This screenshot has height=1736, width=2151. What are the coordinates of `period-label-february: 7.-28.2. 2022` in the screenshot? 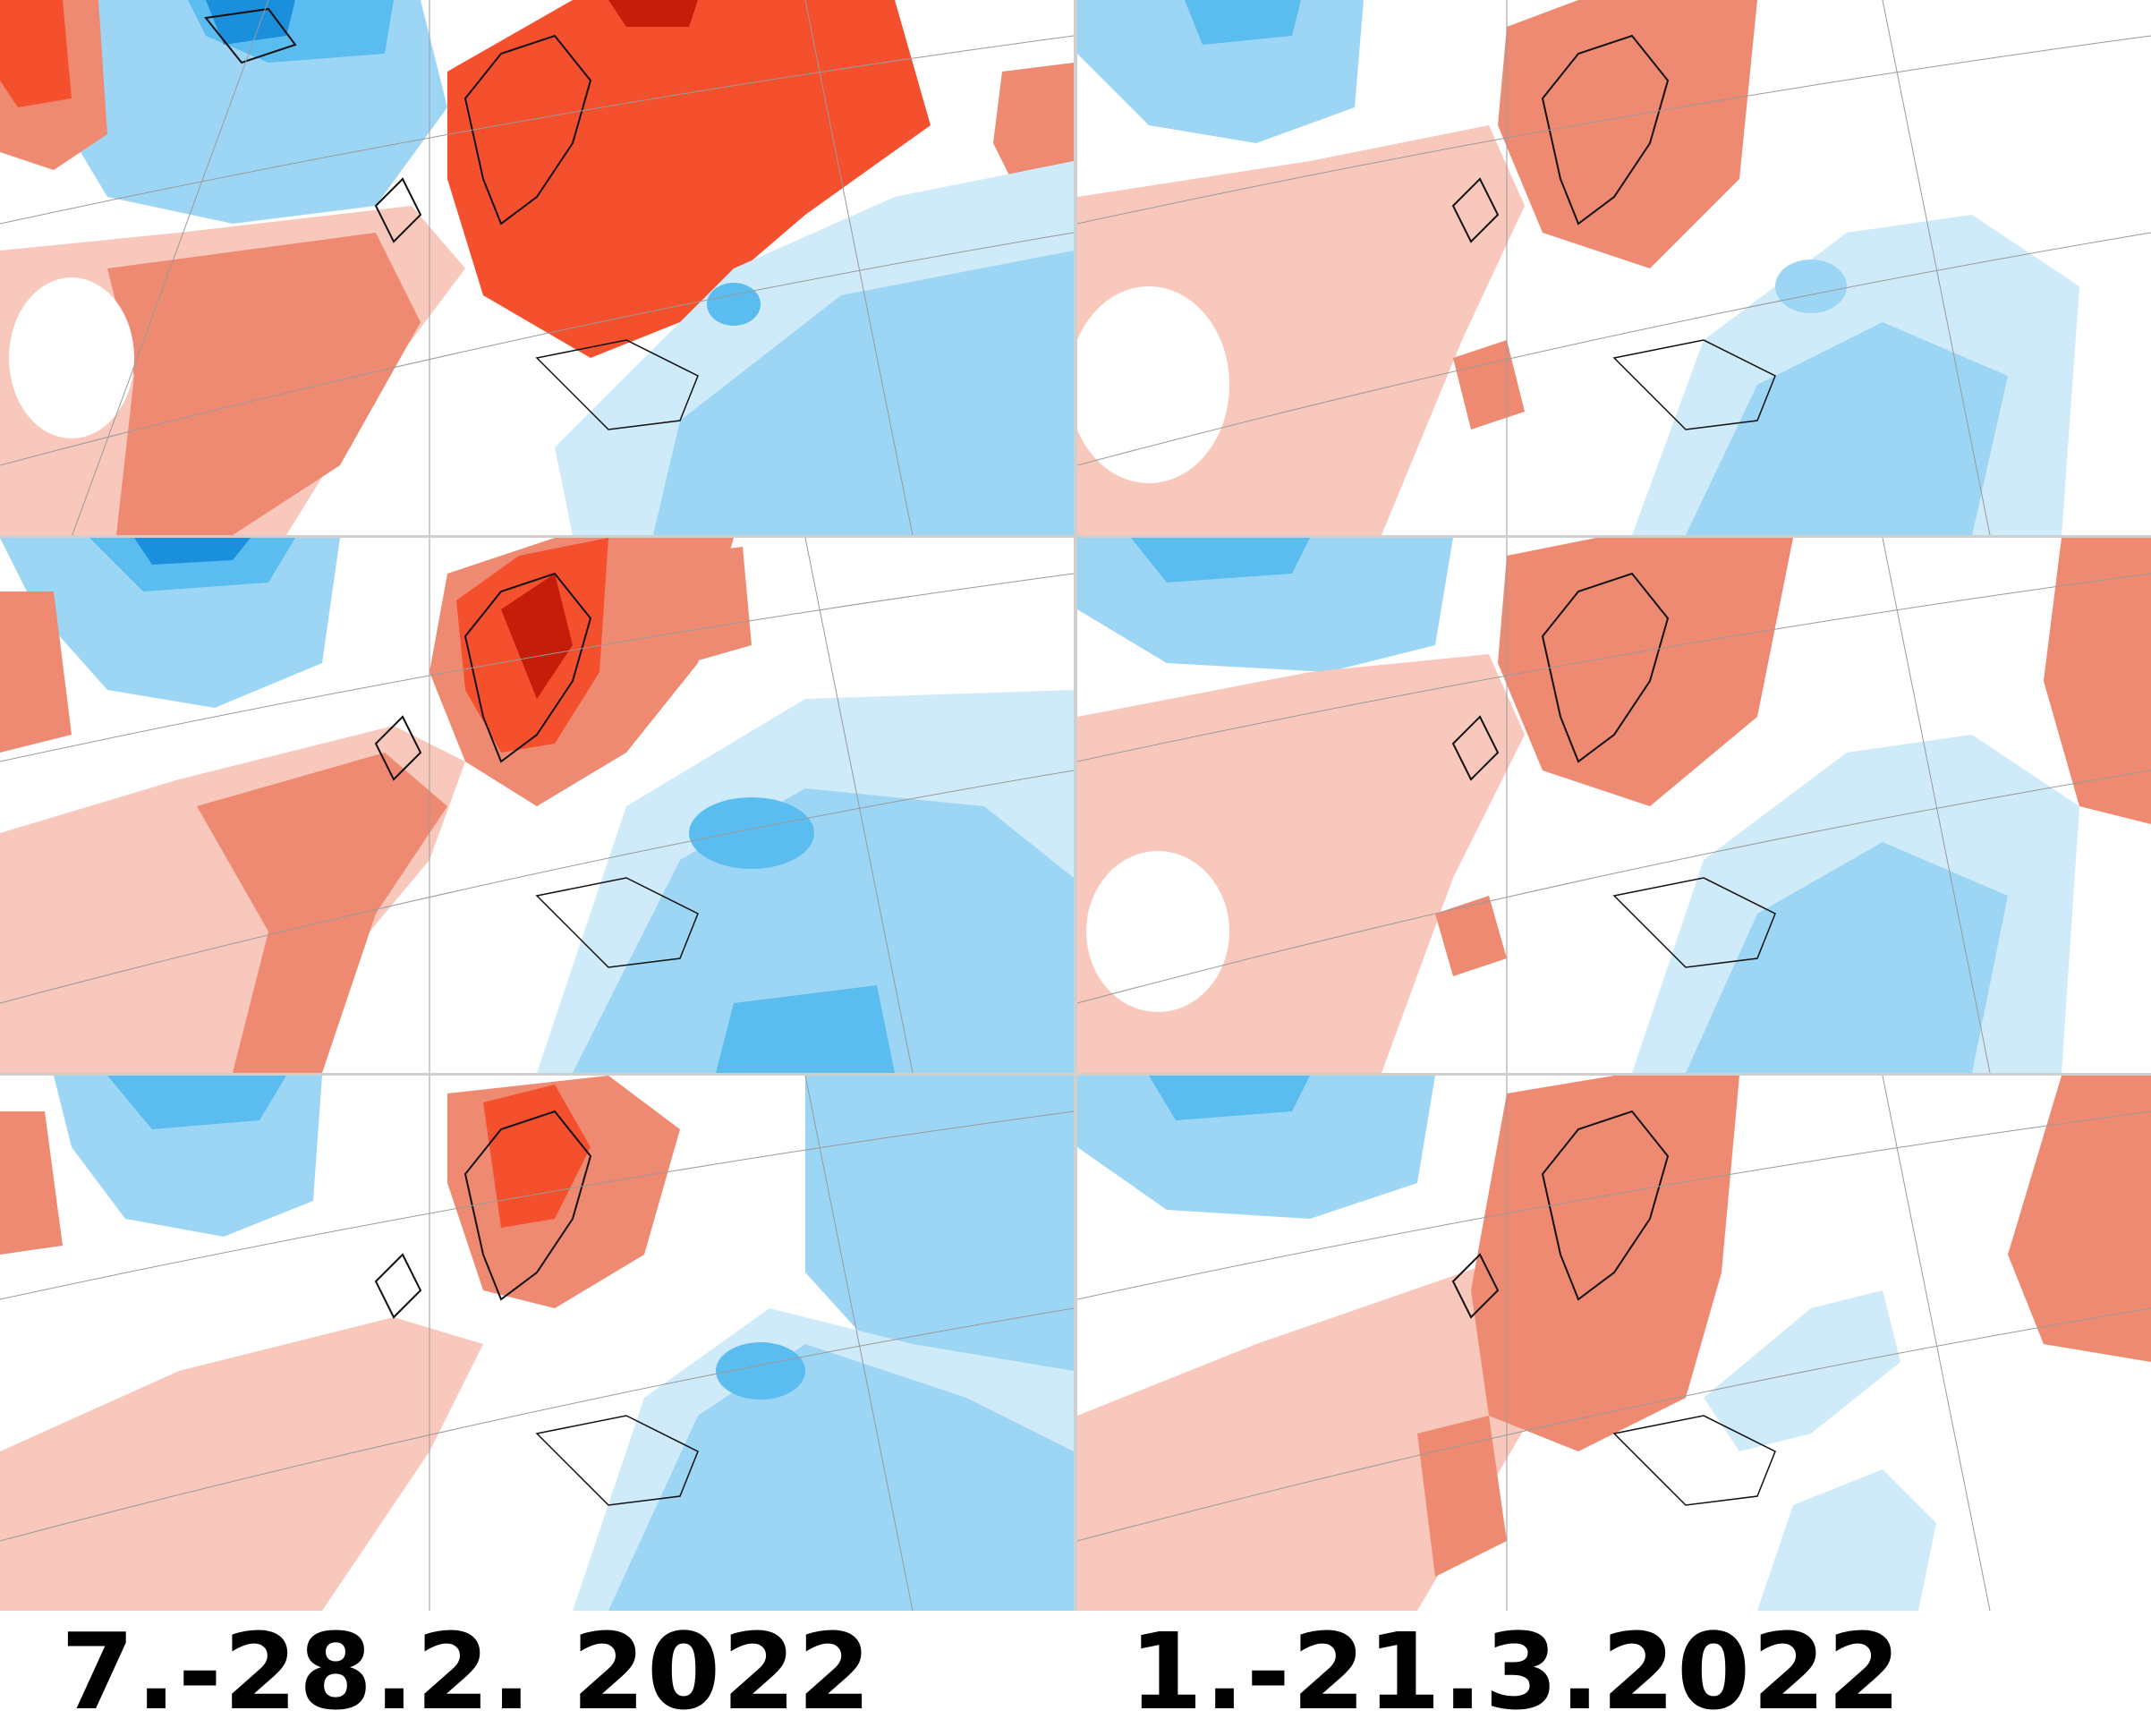 It's located at (467, 1671).